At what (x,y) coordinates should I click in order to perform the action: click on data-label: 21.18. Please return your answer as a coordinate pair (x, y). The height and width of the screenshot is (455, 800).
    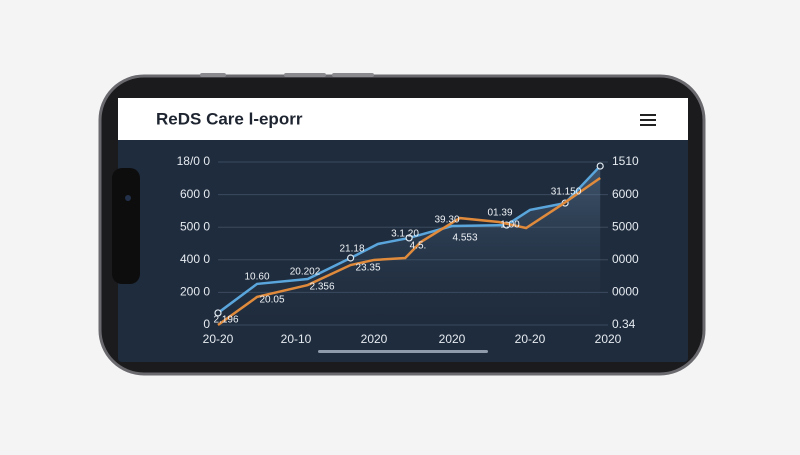
    Looking at the image, I should click on (351, 249).